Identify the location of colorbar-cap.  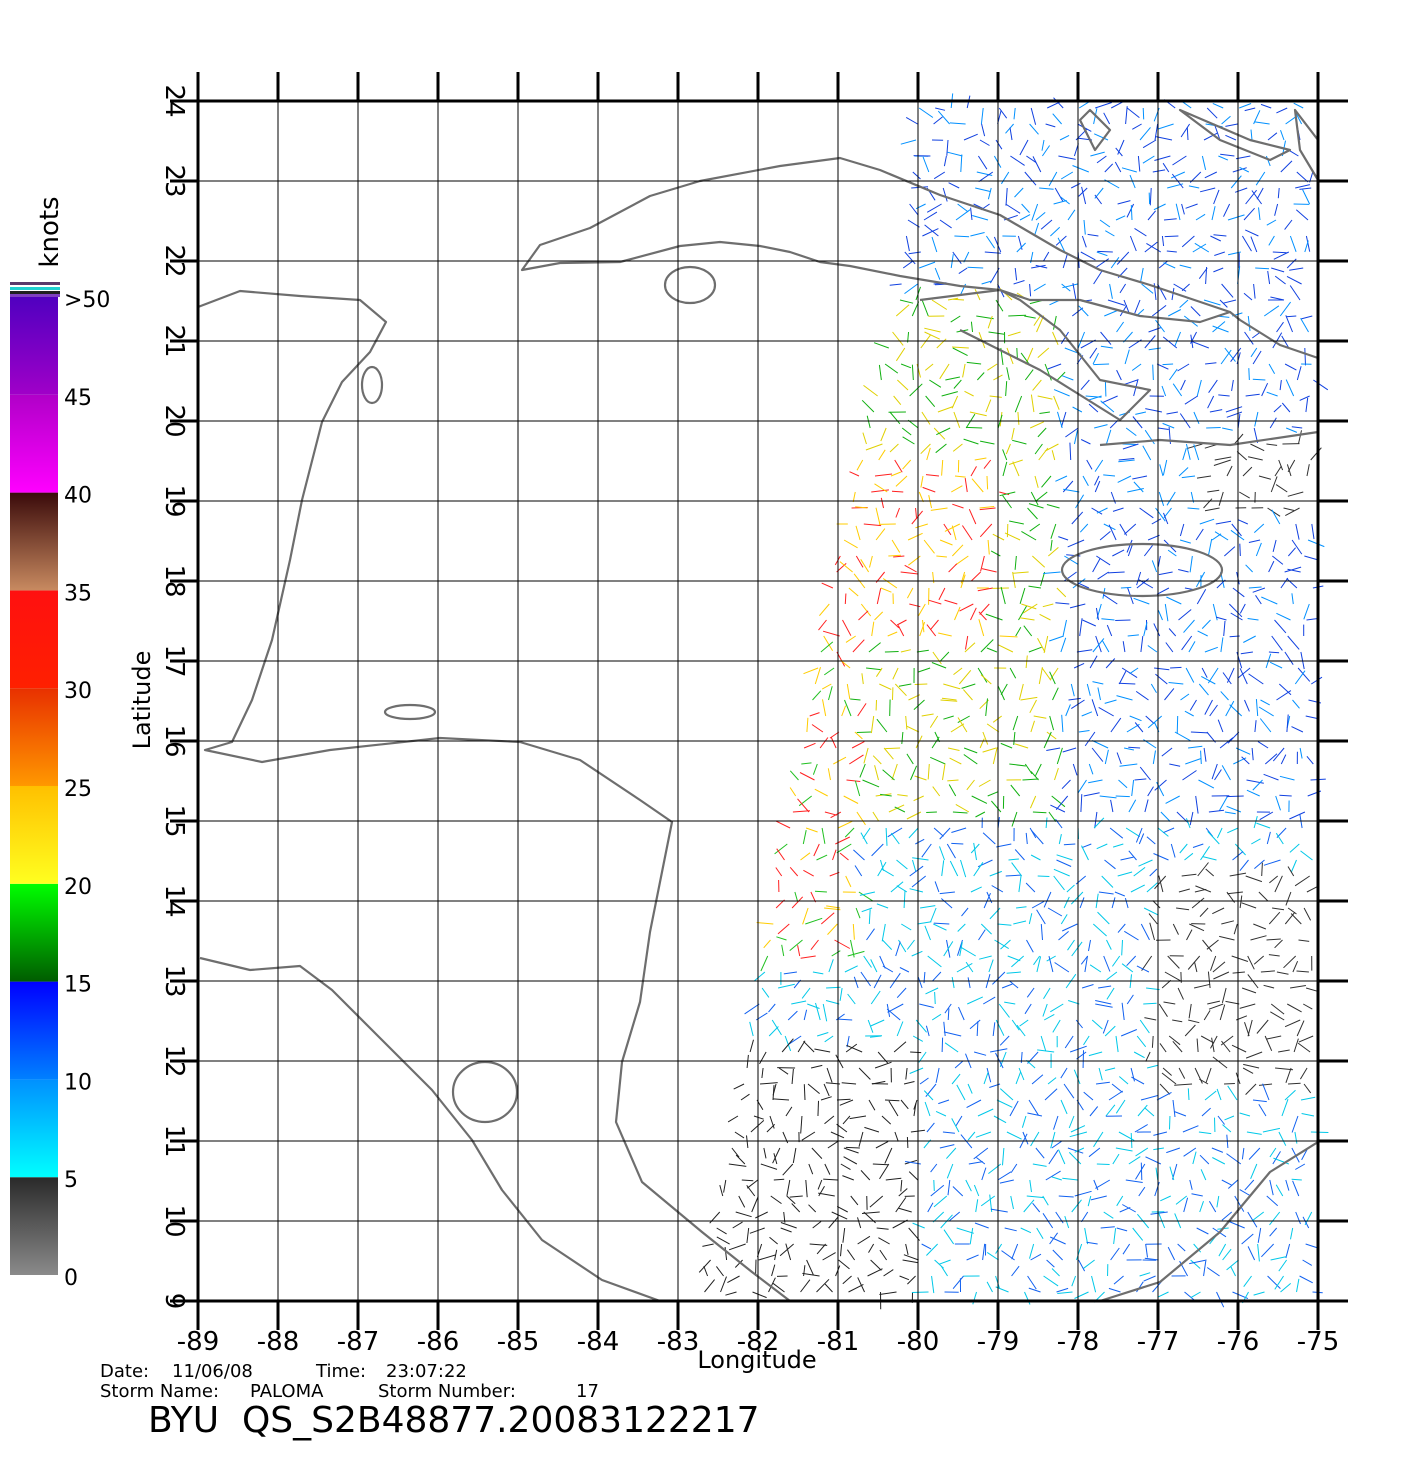
(35, 295).